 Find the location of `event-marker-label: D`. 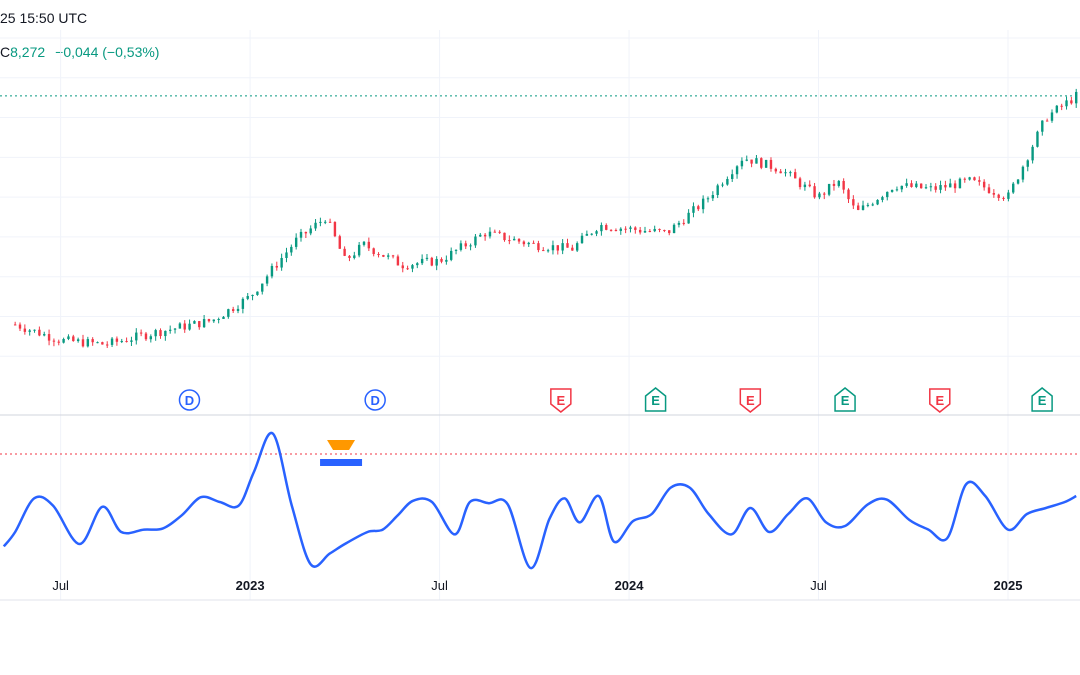

event-marker-label: D is located at coordinates (374, 400).